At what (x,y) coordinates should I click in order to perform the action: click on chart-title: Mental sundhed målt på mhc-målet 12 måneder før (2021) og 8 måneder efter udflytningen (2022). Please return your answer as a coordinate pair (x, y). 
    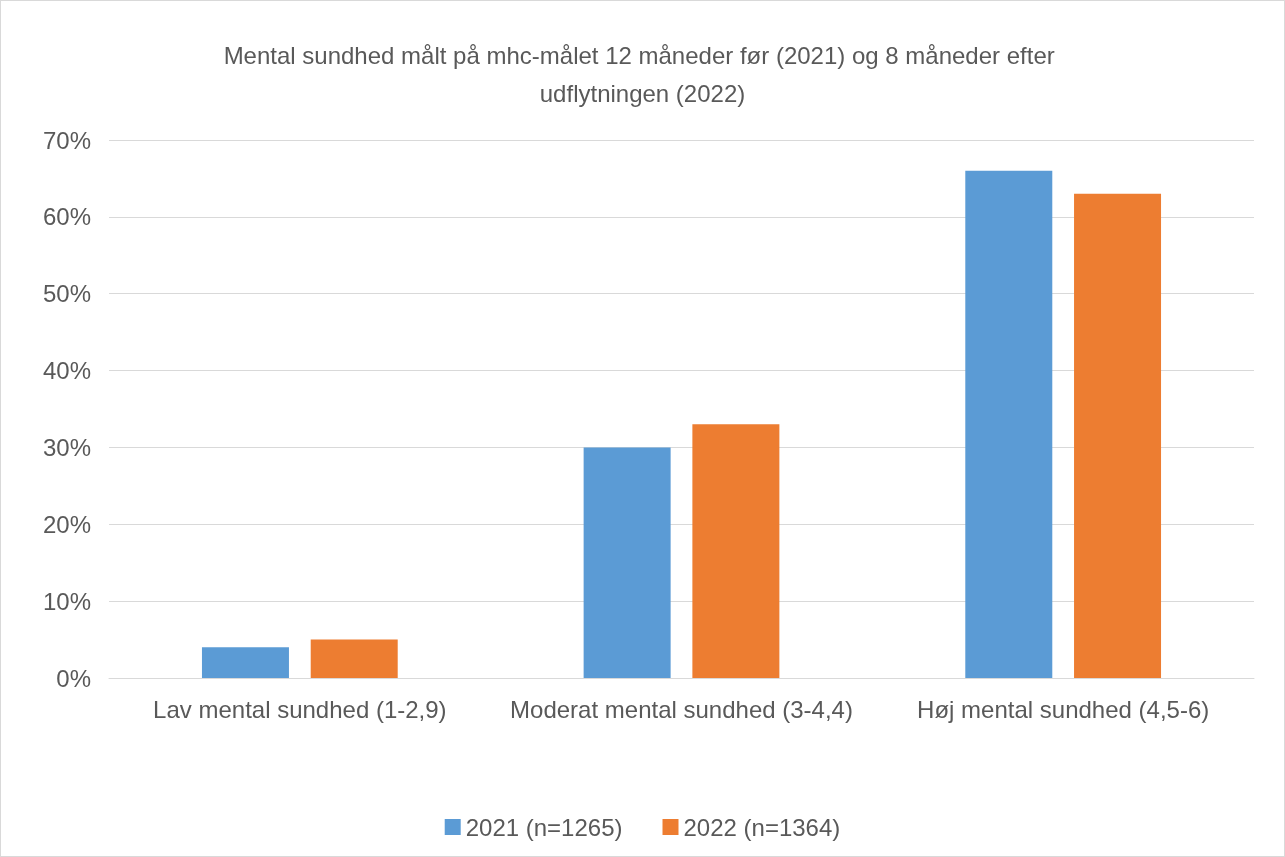
    Looking at the image, I should click on (642, 74).